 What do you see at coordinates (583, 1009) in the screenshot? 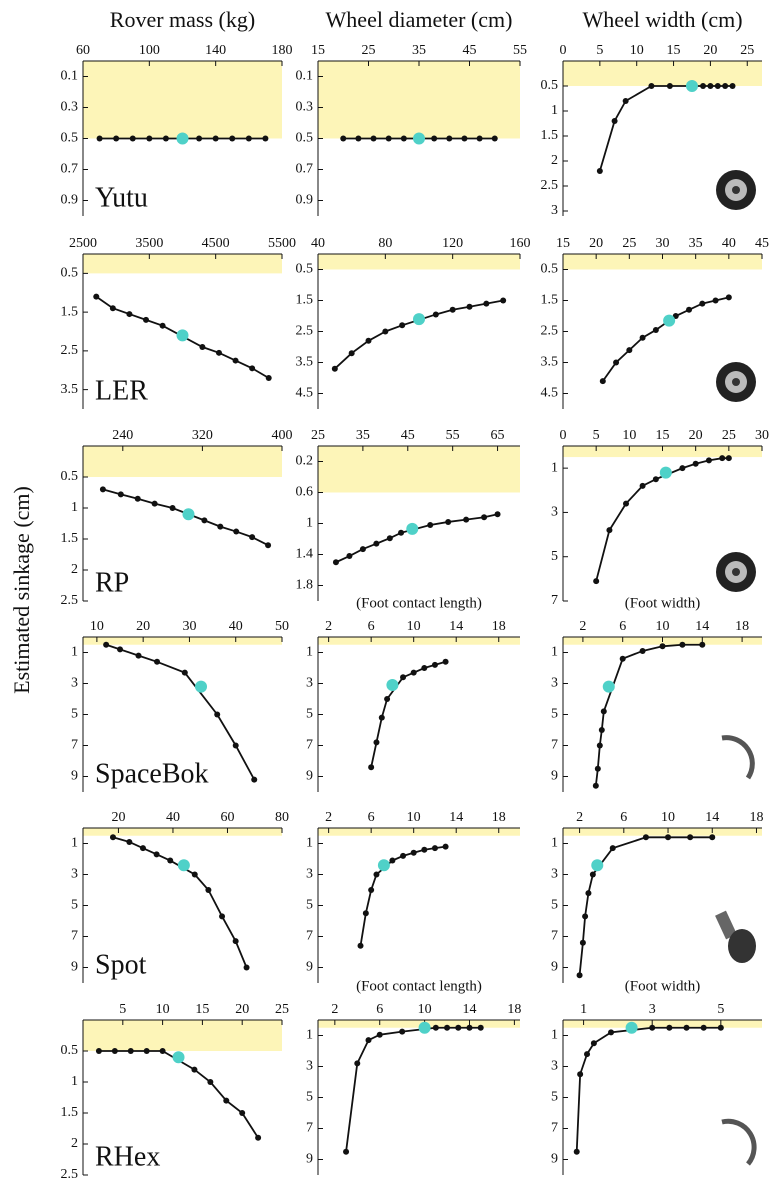
I see `x-tick-label: 1` at bounding box center [583, 1009].